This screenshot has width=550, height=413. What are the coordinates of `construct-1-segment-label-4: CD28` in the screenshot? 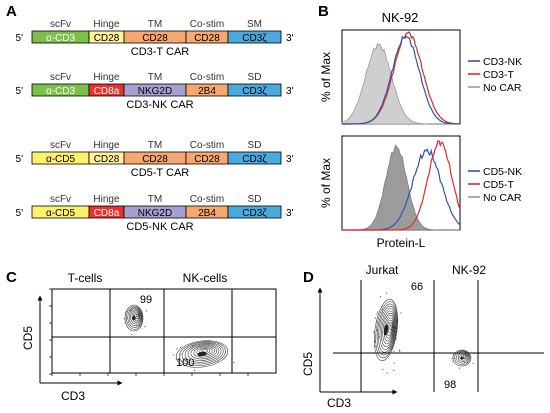 It's located at (207, 38).